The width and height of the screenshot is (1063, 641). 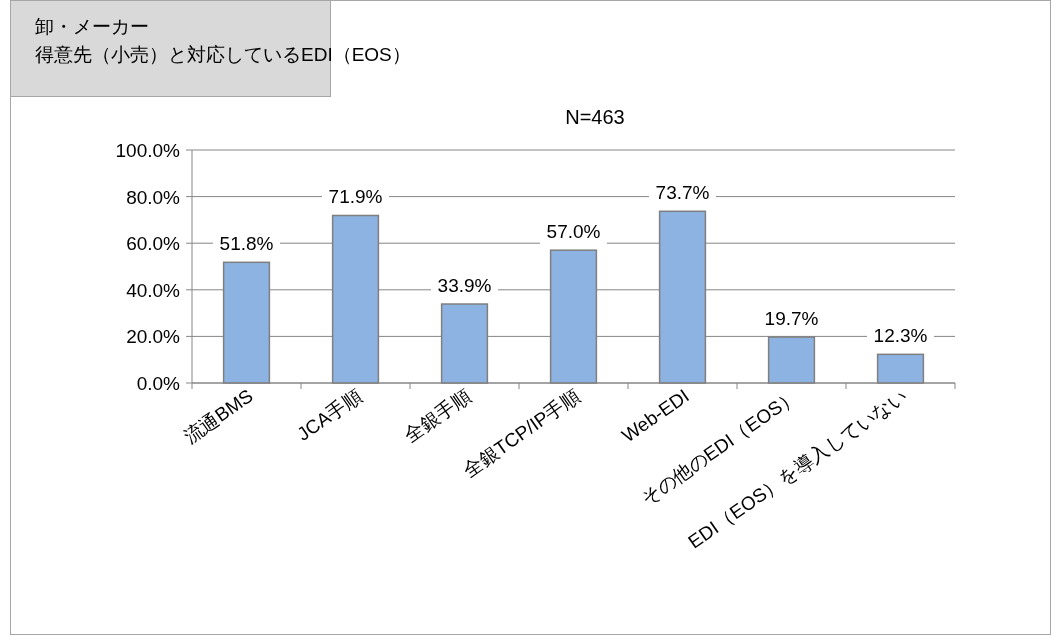 I want to click on data-label: 19.7%, so click(x=791, y=319).